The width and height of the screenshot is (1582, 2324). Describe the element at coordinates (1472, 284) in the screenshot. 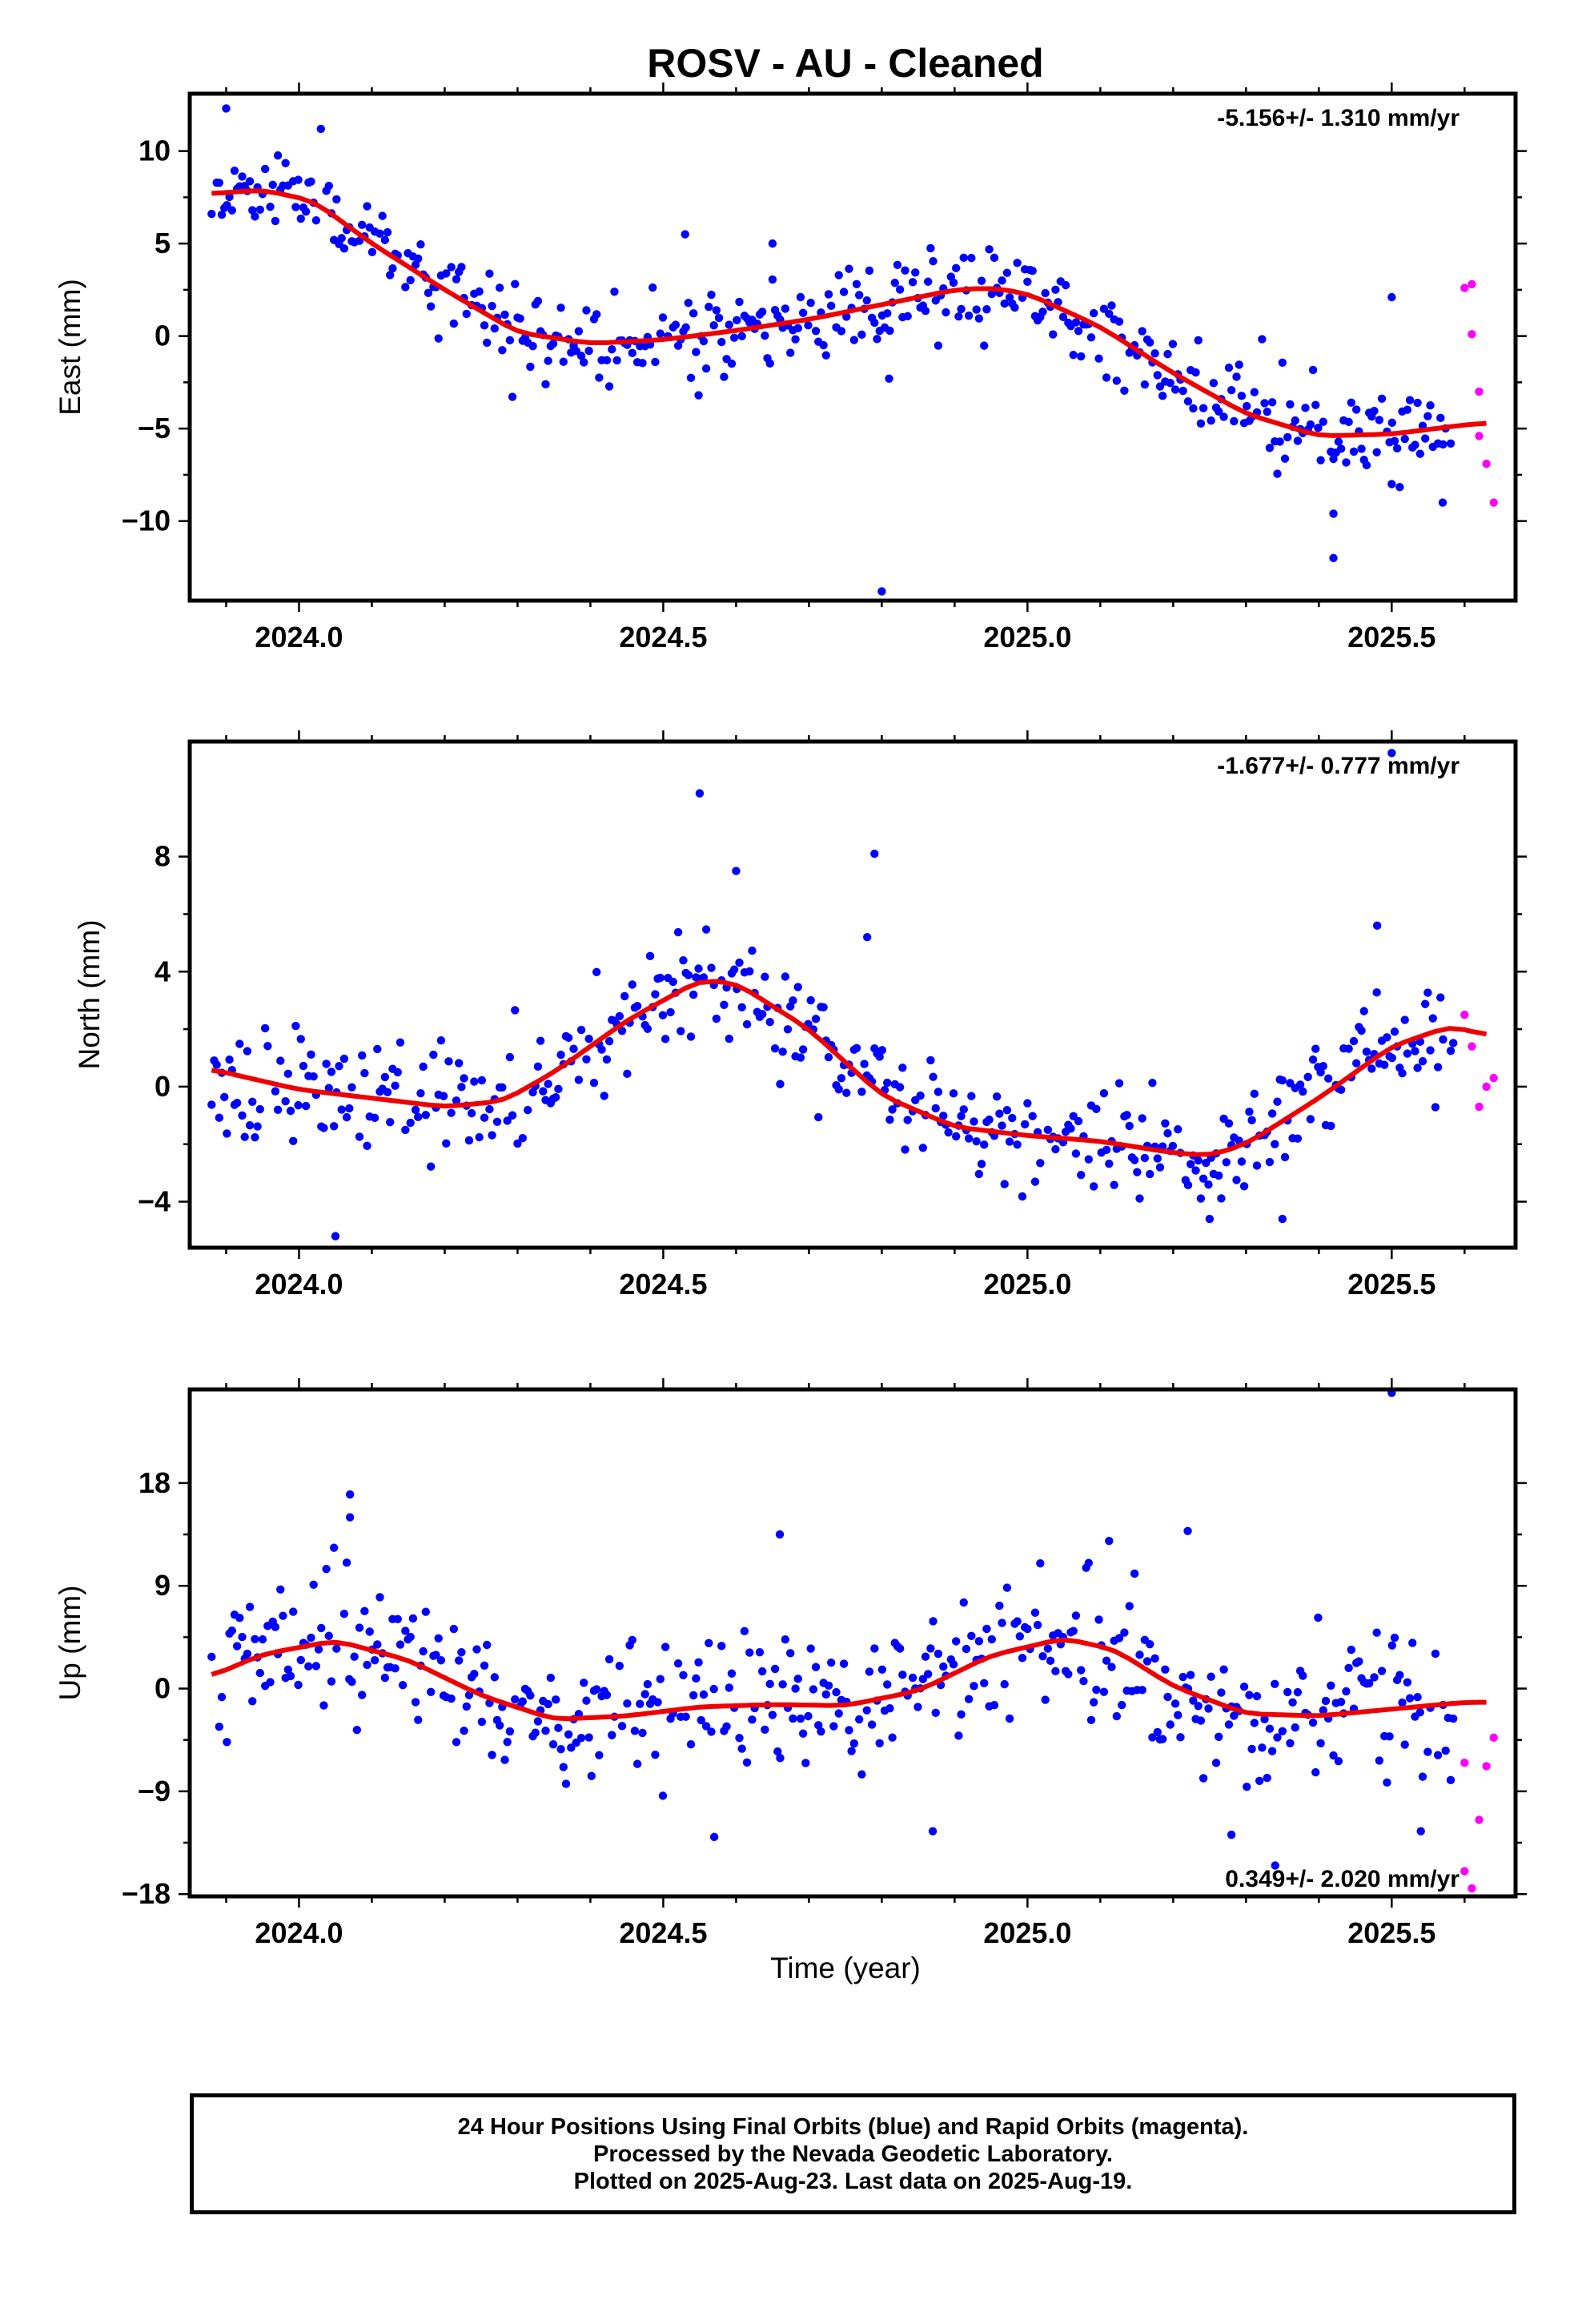

I see `rapid-point` at that location.